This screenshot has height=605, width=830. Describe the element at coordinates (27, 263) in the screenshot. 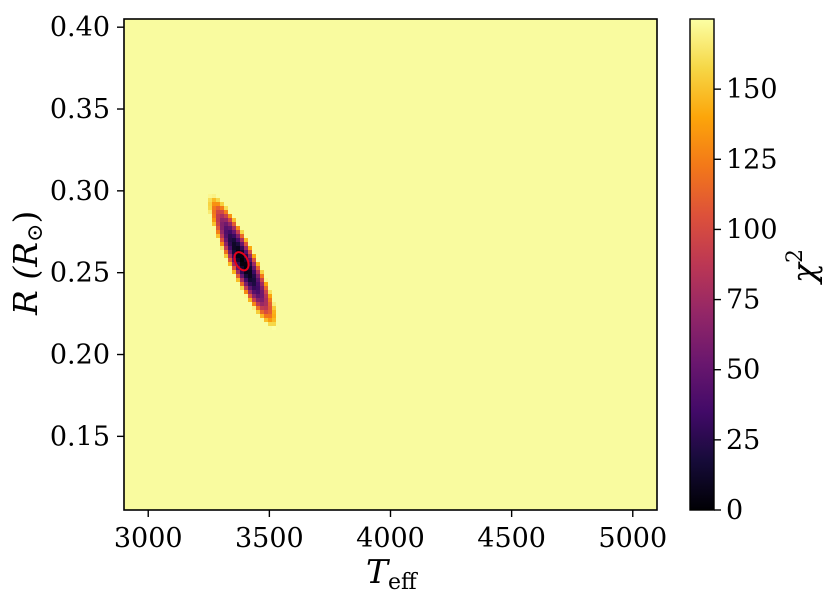

I see `y-axis-label: R (R⊙)` at that location.